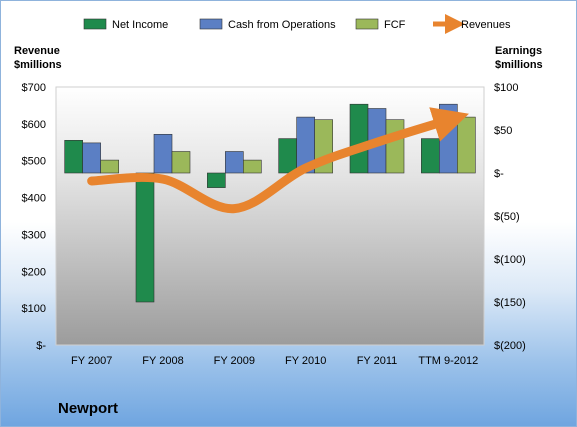  Describe the element at coordinates (34, 162) in the screenshot. I see `left-tick-label: $500` at that location.